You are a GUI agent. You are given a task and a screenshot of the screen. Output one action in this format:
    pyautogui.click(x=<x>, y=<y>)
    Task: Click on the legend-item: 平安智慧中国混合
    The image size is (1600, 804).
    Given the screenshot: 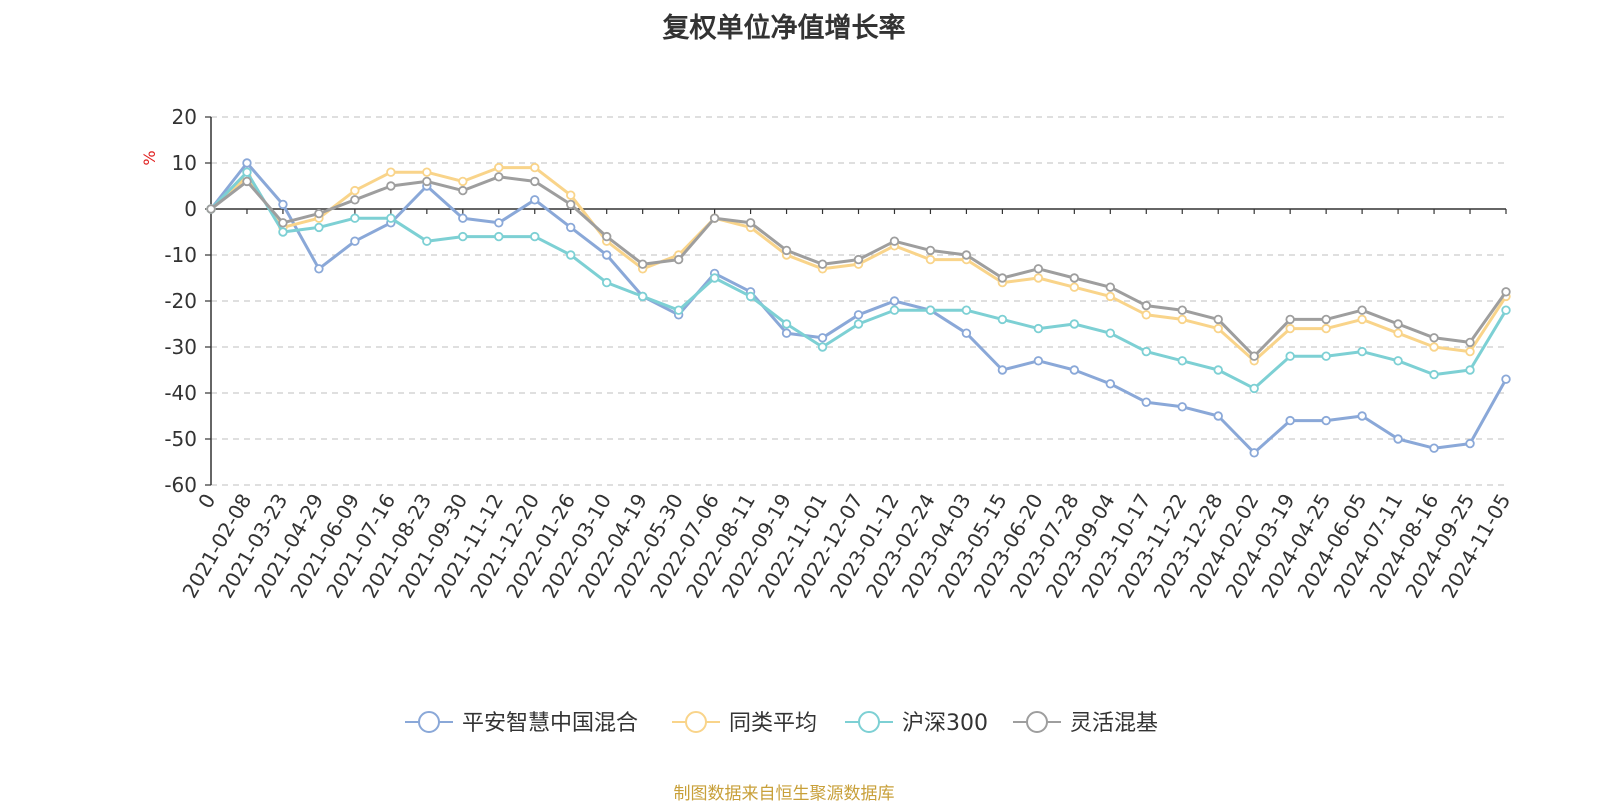 What is the action you would take?
    pyautogui.click(x=521, y=723)
    